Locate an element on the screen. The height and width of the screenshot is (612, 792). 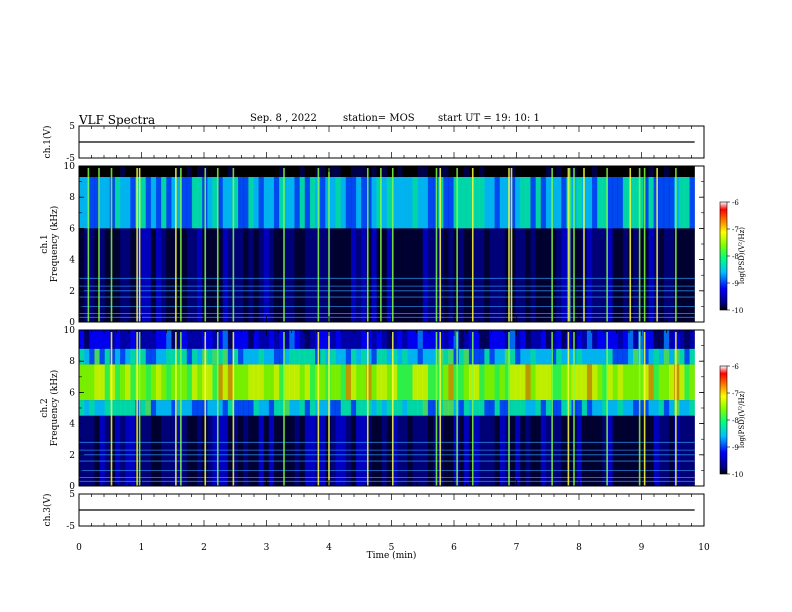
colorbar-scale is located at coordinates (723, 256).